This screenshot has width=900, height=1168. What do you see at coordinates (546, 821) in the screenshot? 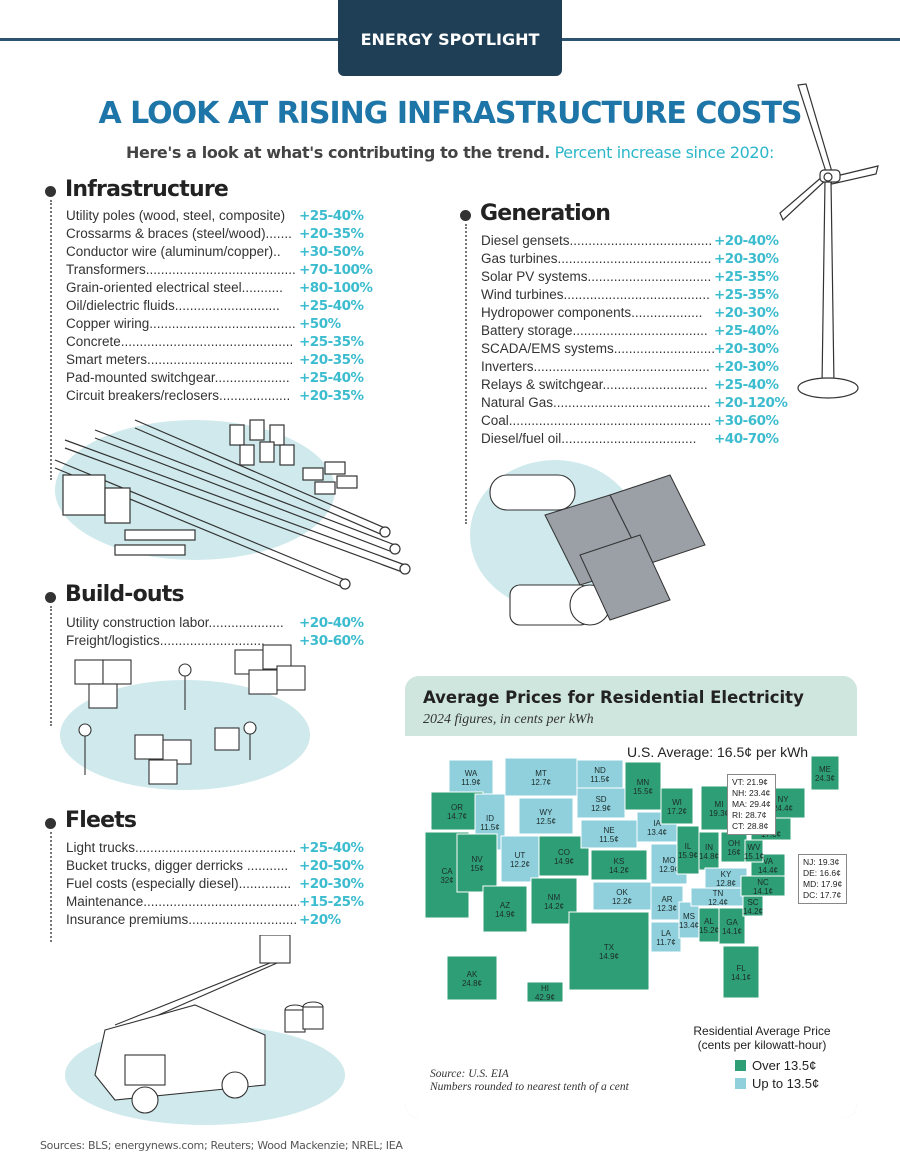
I see `state-value: 12.5¢` at bounding box center [546, 821].